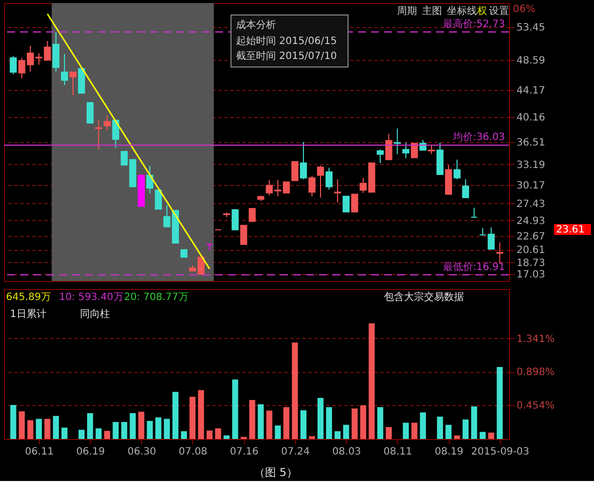 The width and height of the screenshot is (594, 490). What do you see at coordinates (449, 452) in the screenshot?
I see `x-tick-label: 08.19` at bounding box center [449, 452].